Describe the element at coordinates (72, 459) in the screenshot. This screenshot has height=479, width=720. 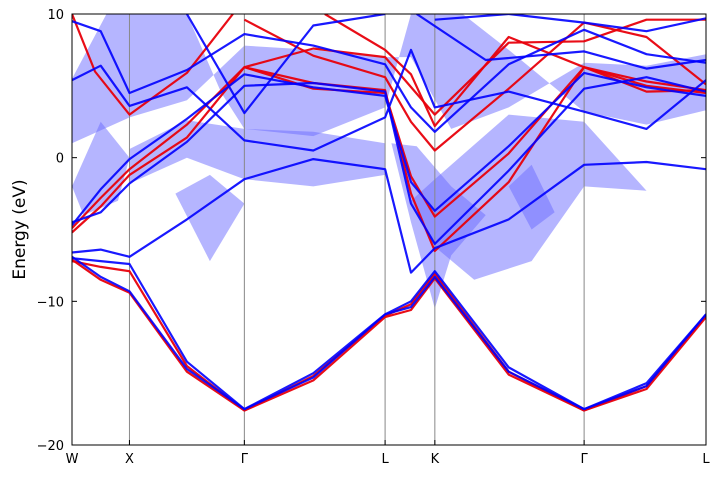
I see `x-tick-label-0: W` at that location.